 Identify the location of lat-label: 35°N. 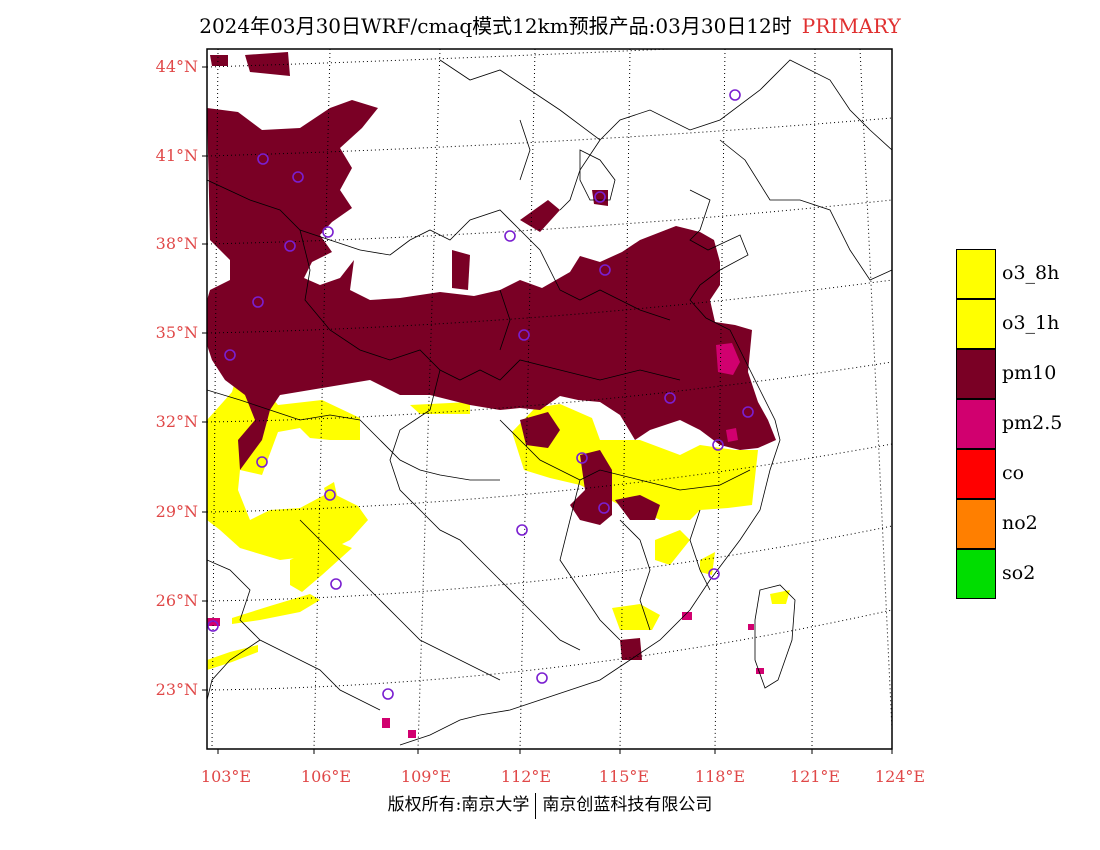
(177, 332).